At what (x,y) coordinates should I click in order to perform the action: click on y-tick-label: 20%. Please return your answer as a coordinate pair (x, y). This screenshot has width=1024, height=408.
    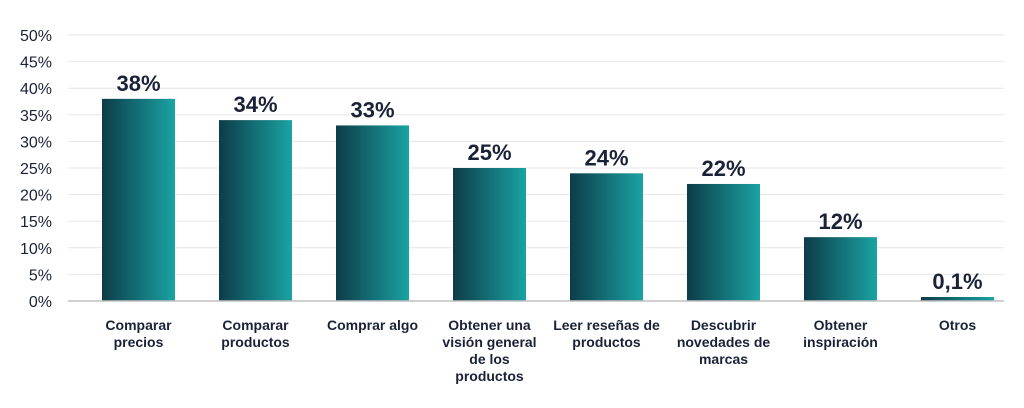
    Looking at the image, I should click on (36, 196).